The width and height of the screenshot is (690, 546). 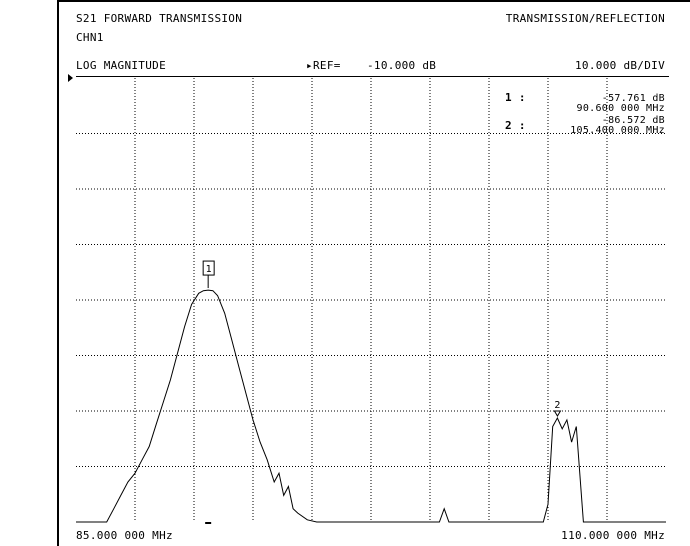 What do you see at coordinates (373, 1) in the screenshot?
I see `frame-top-border` at bounding box center [373, 1].